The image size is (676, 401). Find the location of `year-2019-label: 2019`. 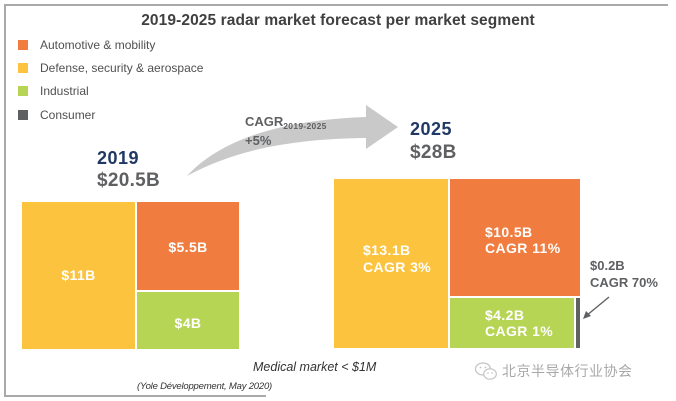

year-2019-label: 2019 is located at coordinates (118, 158).